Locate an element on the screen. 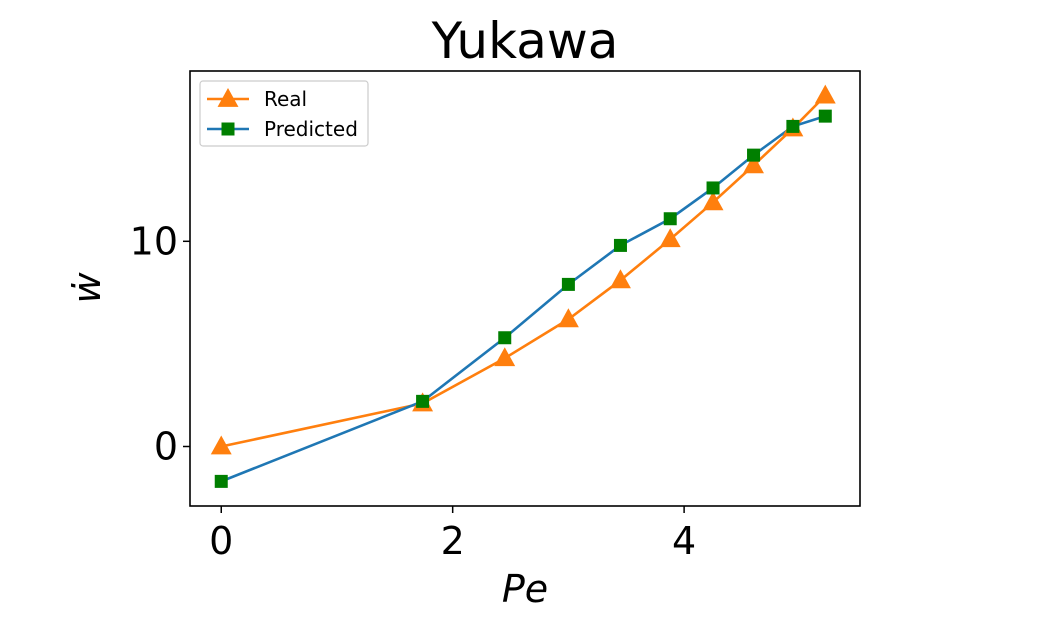 This screenshot has height=636, width=1040. x-tick-label: 2 is located at coordinates (453, 541).